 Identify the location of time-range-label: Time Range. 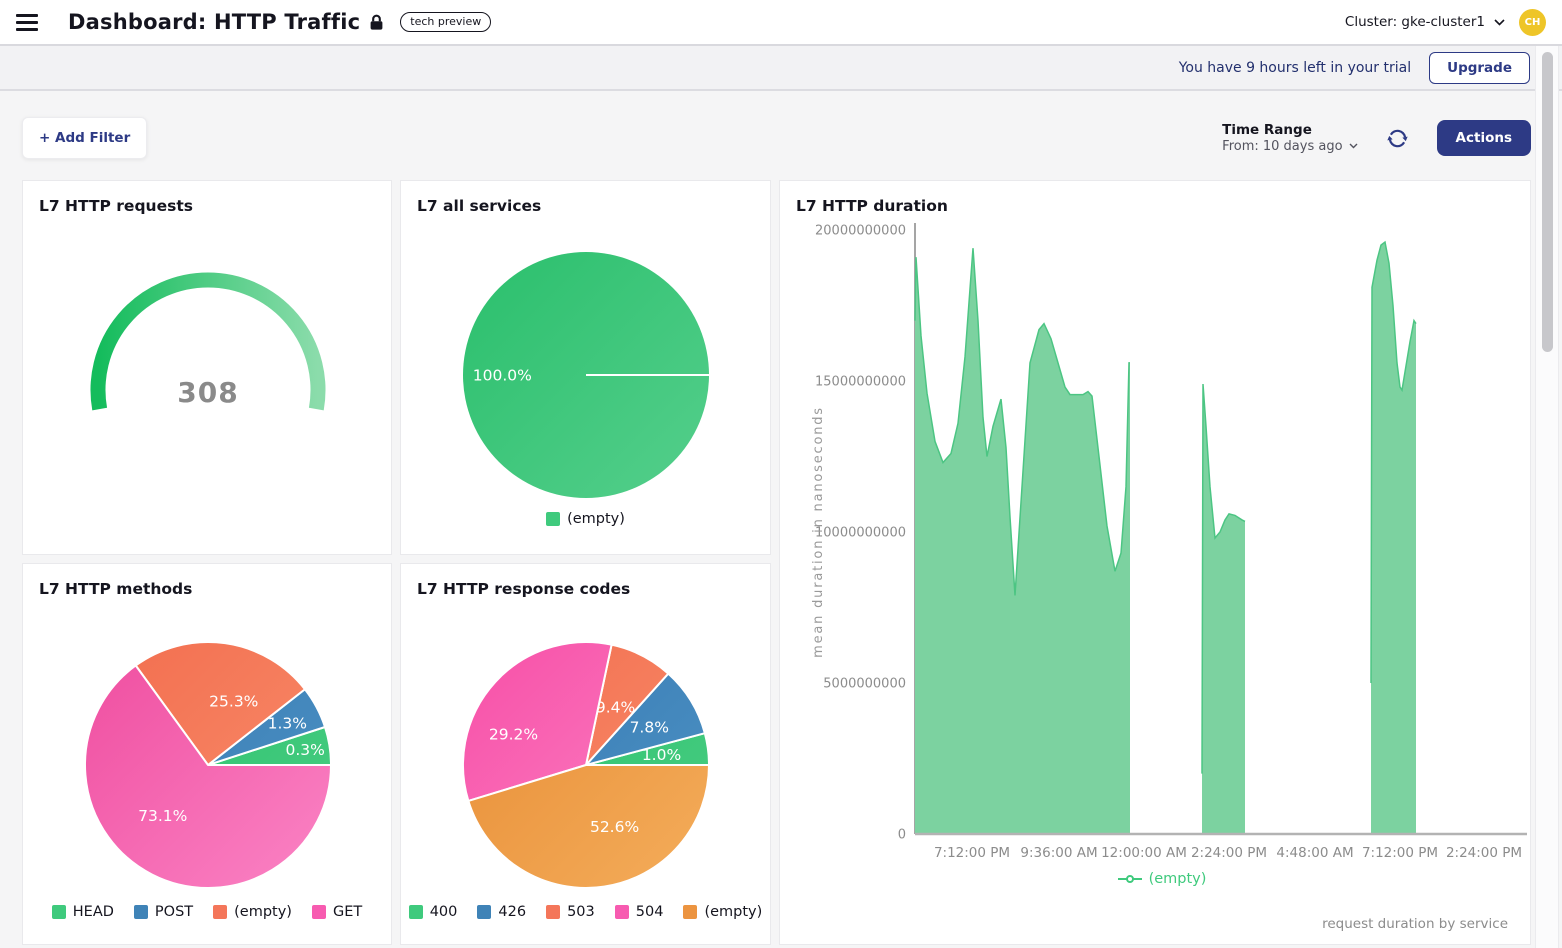
(1267, 130).